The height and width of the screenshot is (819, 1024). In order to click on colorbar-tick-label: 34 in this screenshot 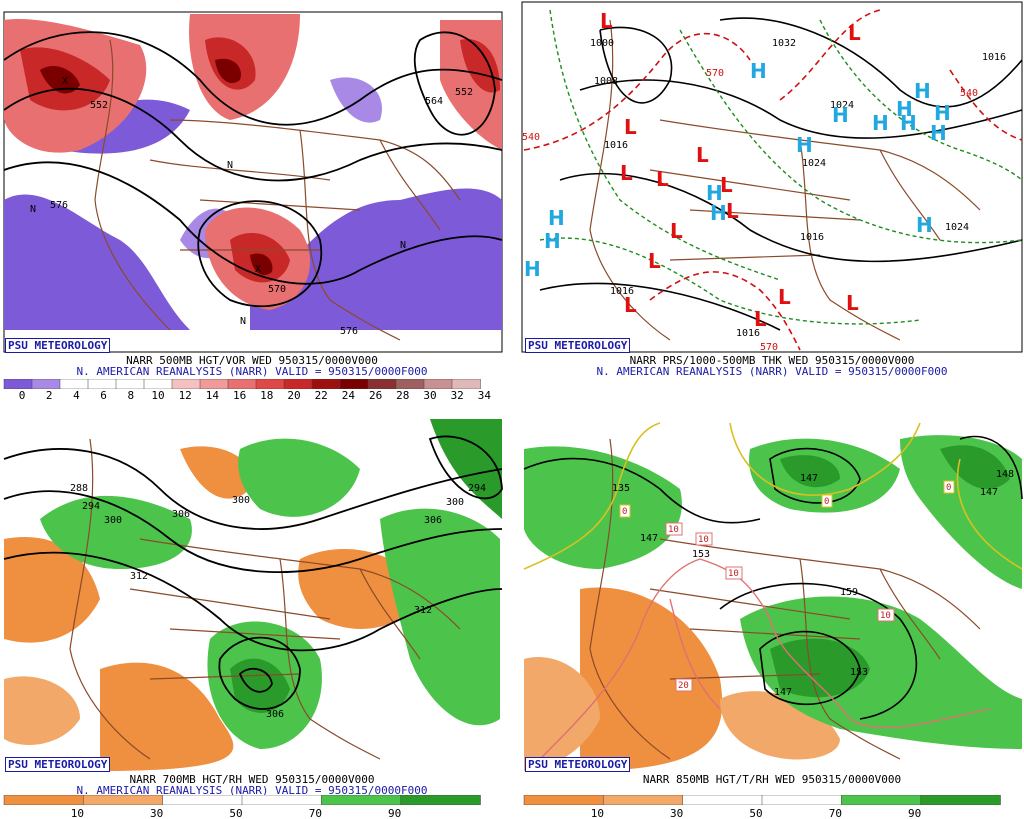, I will do `click(484, 394)`.